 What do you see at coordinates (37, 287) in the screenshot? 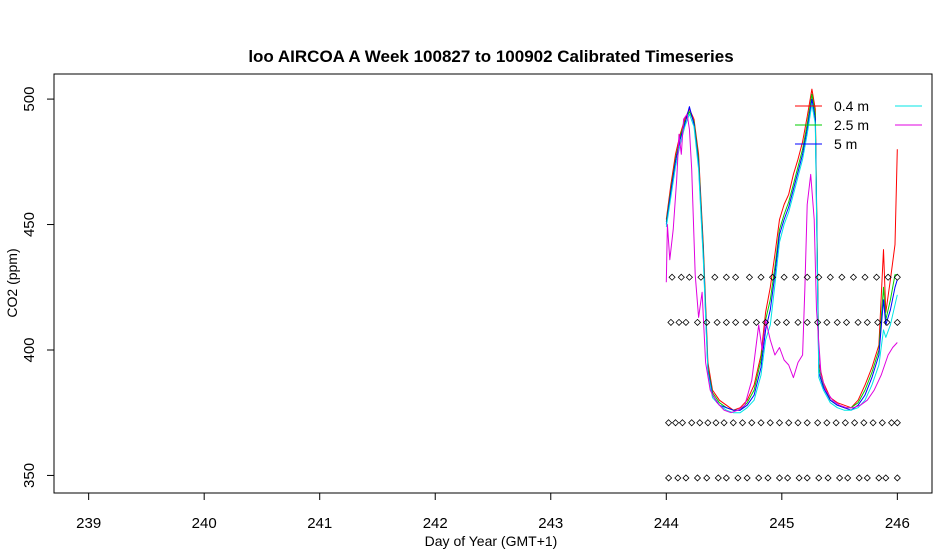
I see `y-axis: 350 400 450 500` at bounding box center [37, 287].